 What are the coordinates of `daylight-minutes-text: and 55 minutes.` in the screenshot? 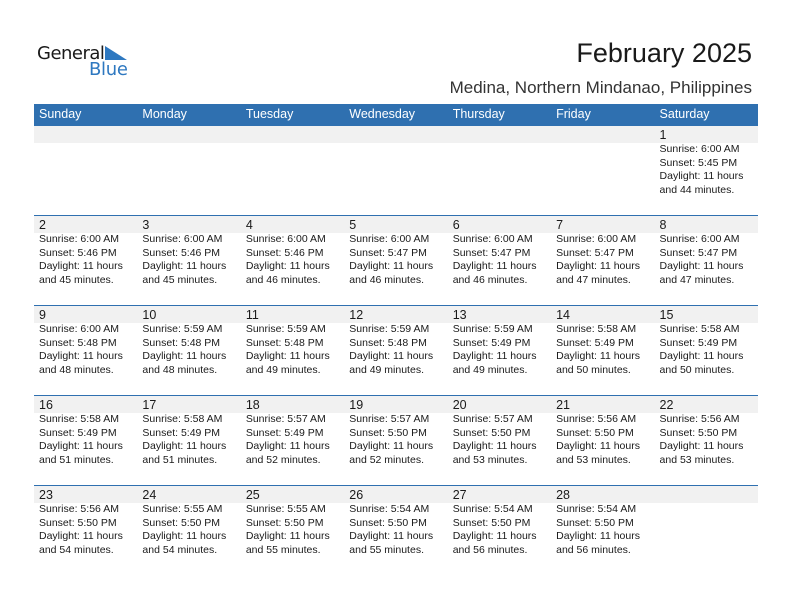 It's located at (283, 549).